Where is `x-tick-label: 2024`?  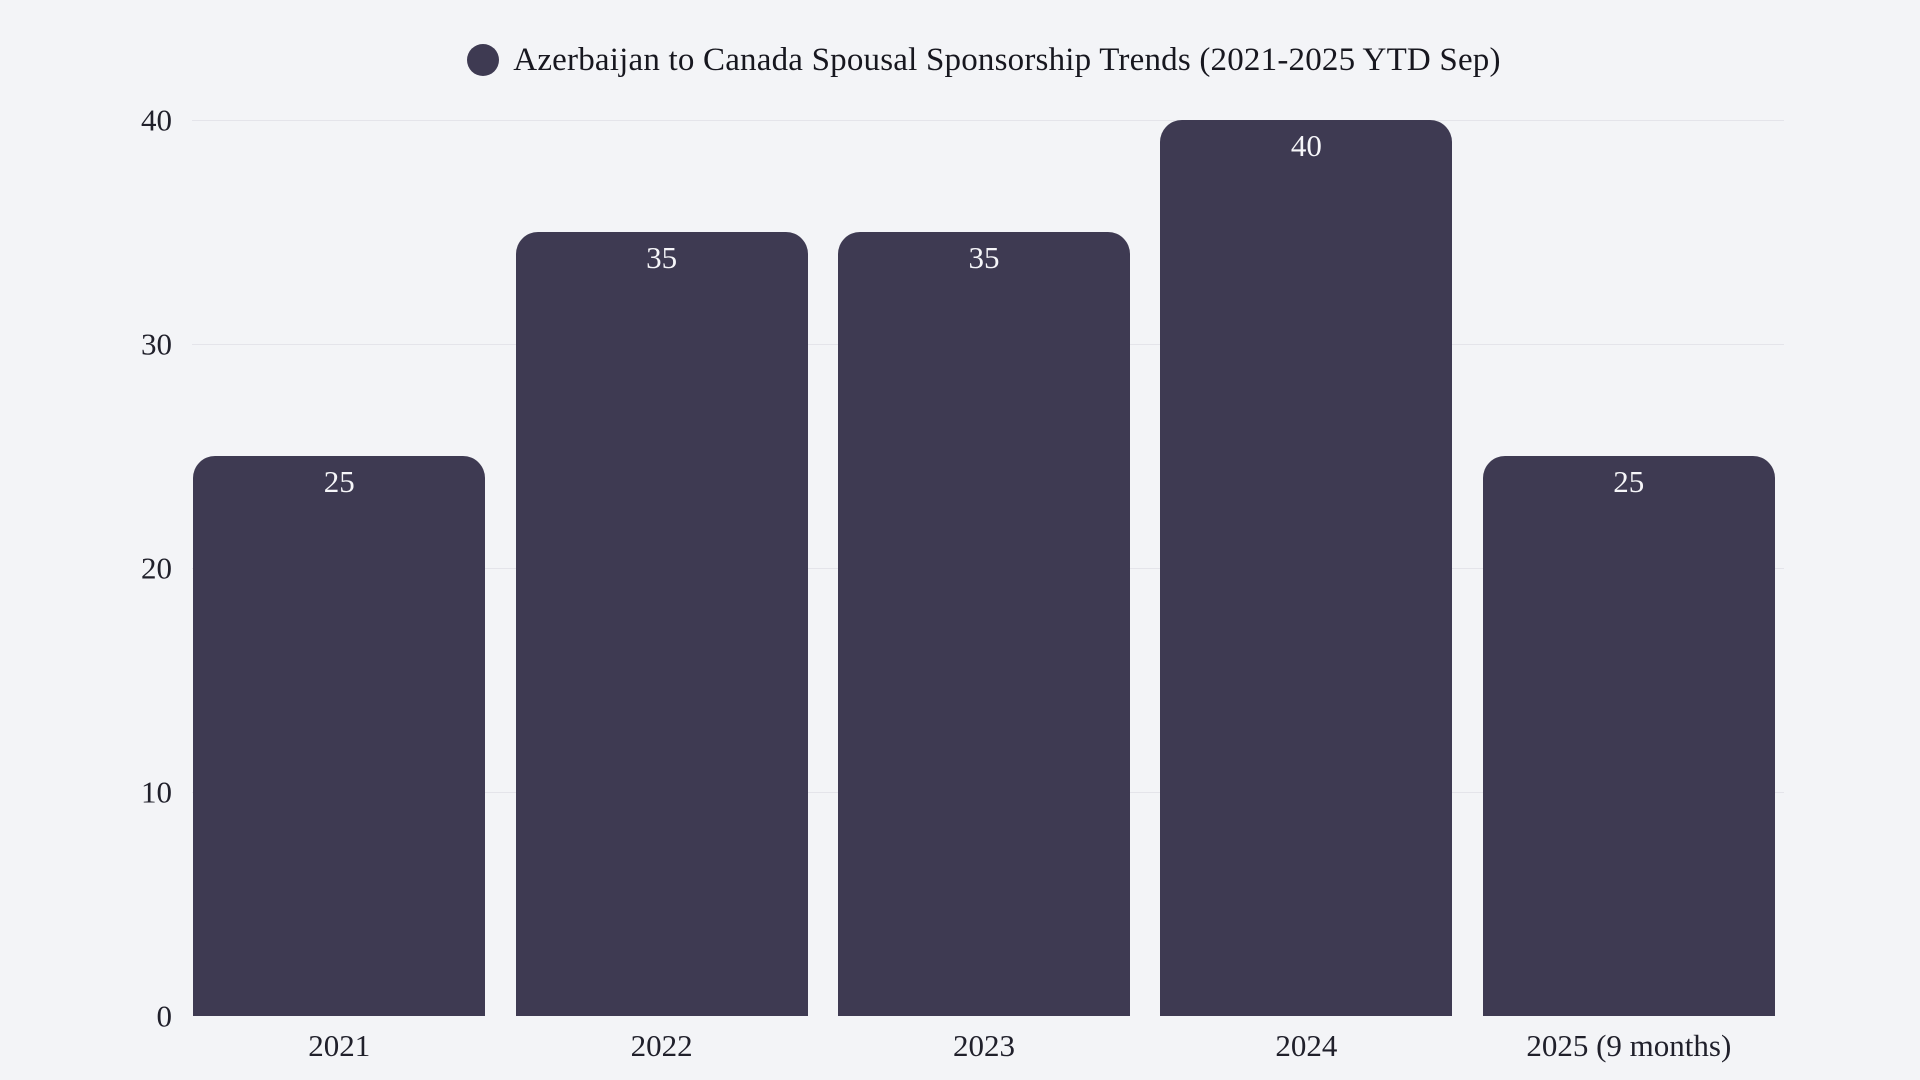
x-tick-label: 2024 is located at coordinates (1306, 1045).